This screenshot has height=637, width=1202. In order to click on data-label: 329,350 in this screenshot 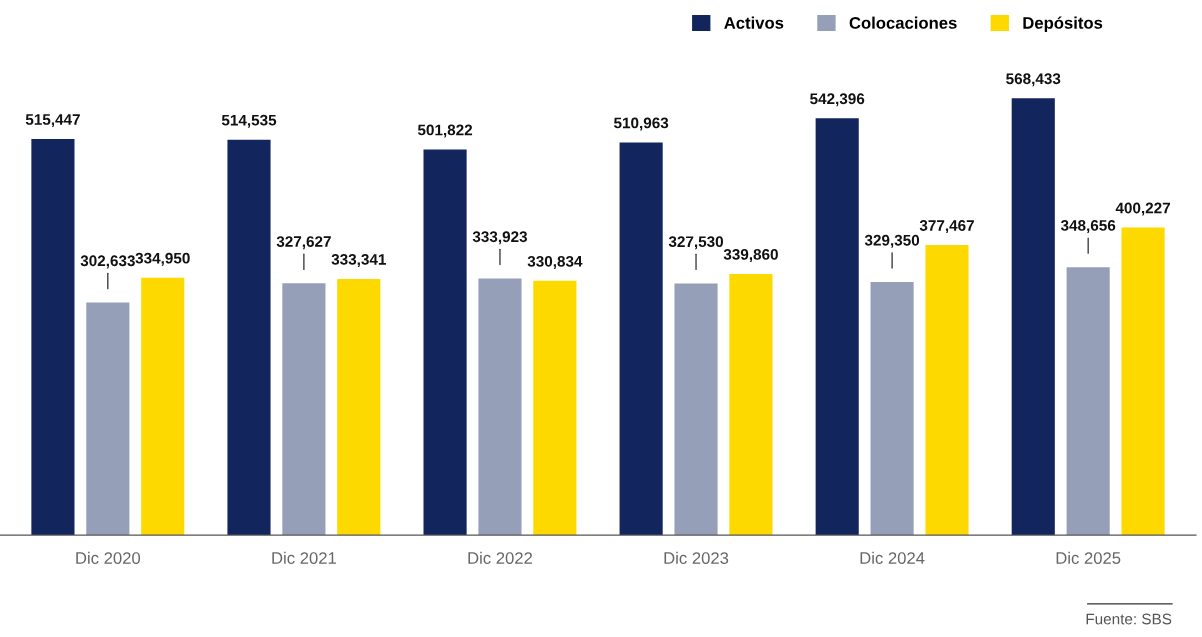, I will do `click(892, 241)`.